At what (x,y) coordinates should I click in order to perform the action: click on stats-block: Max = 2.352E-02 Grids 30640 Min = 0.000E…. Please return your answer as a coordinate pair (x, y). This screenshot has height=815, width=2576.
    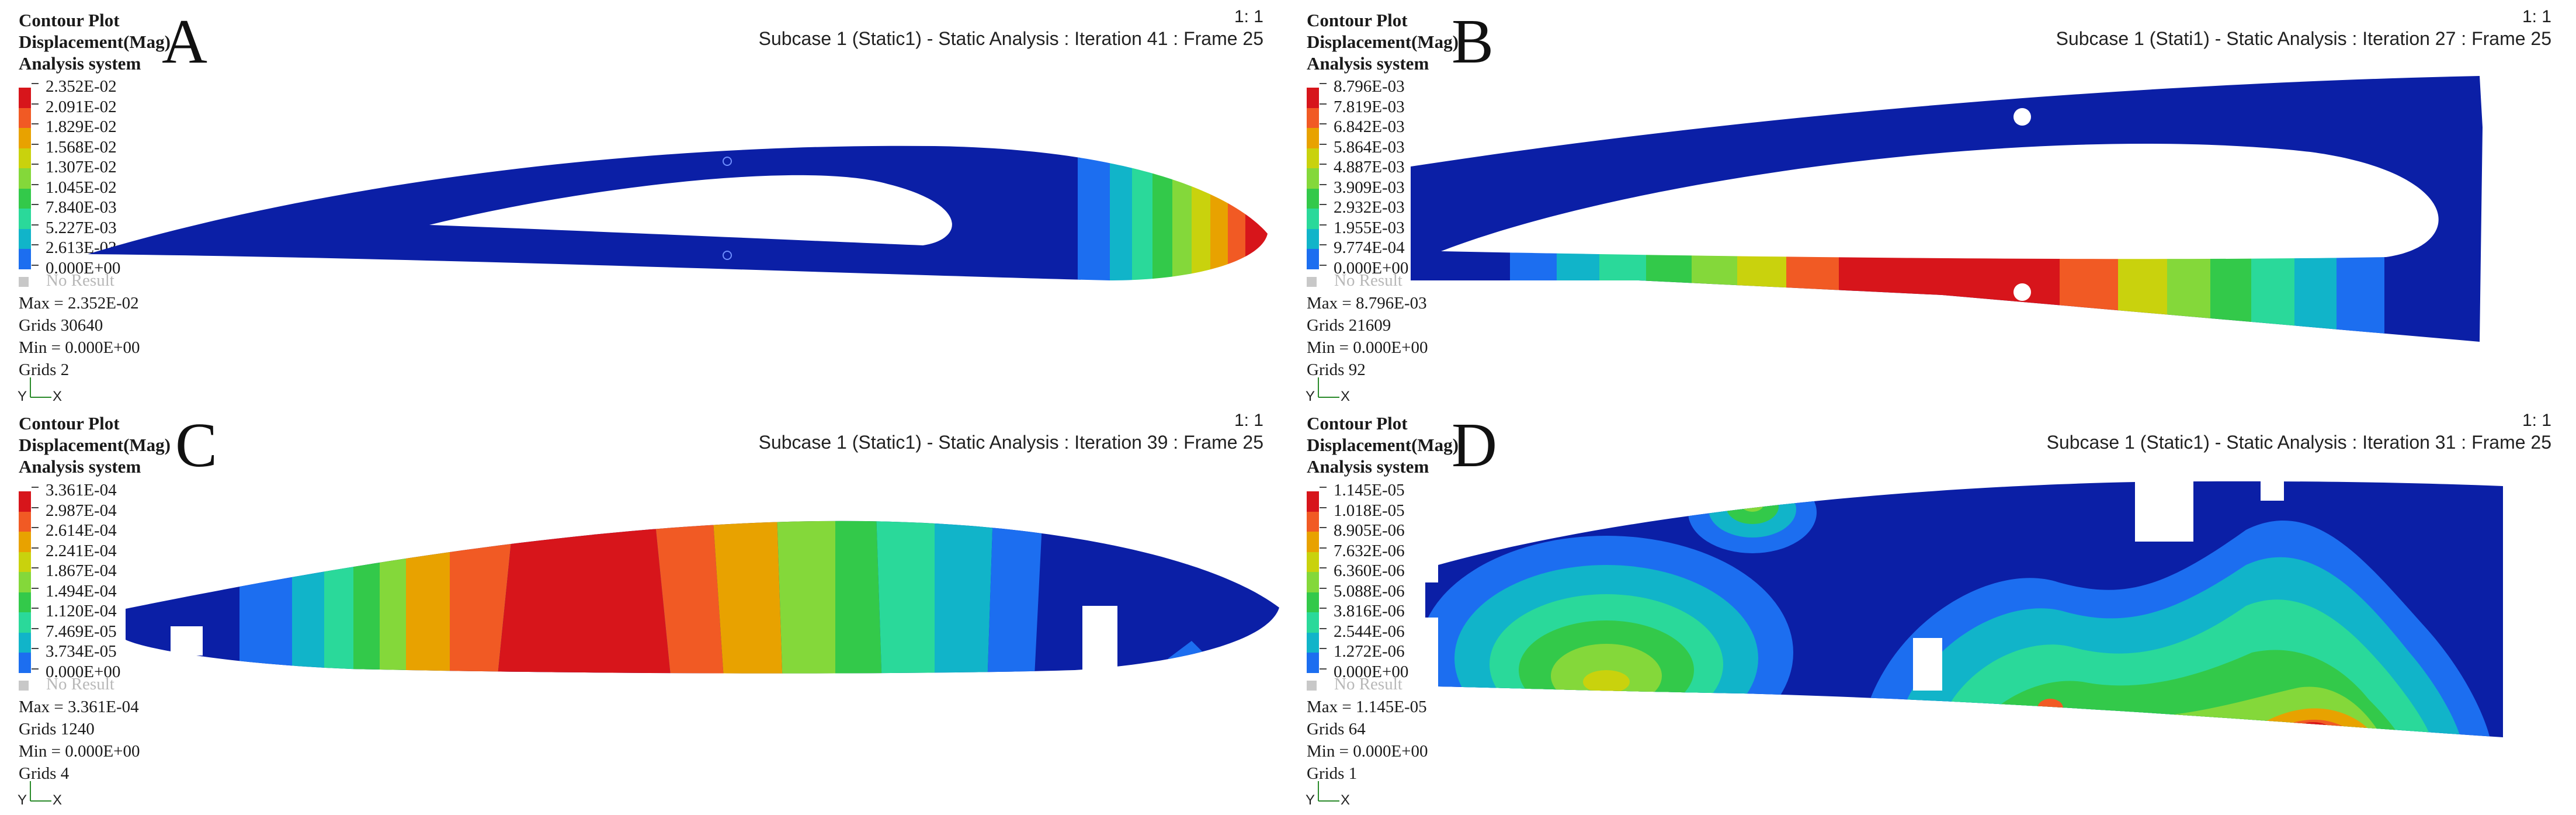
    Looking at the image, I should click on (80, 336).